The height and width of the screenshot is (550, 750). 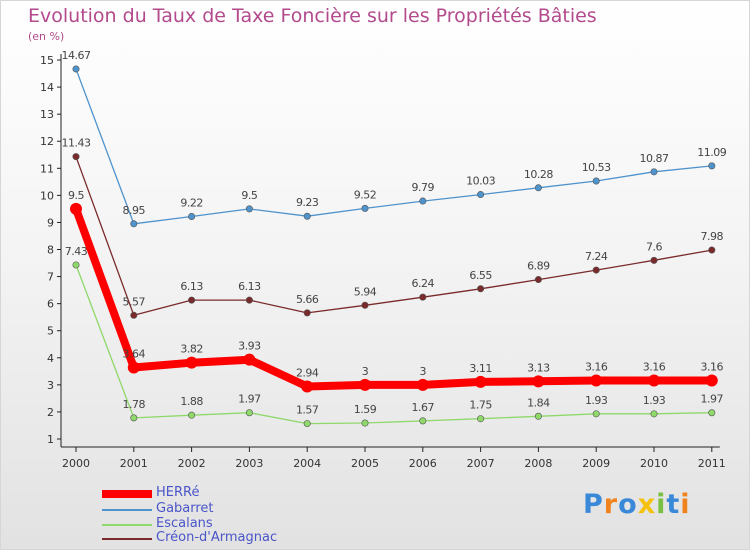 What do you see at coordinates (422, 384) in the screenshot?
I see `point-herre-2006` at bounding box center [422, 384].